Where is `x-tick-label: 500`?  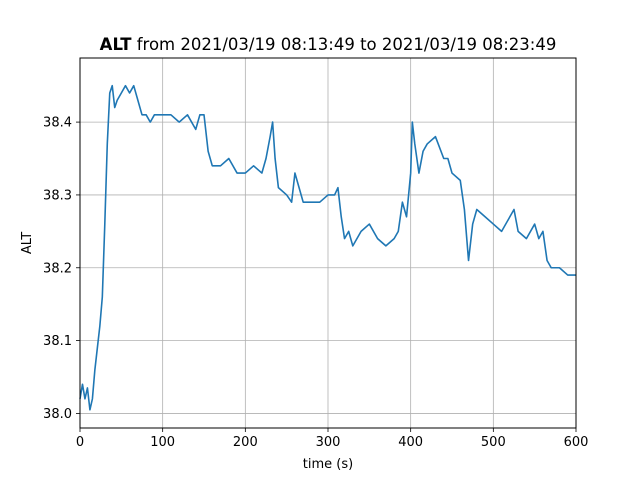 x-tick-label: 500 is located at coordinates (493, 442).